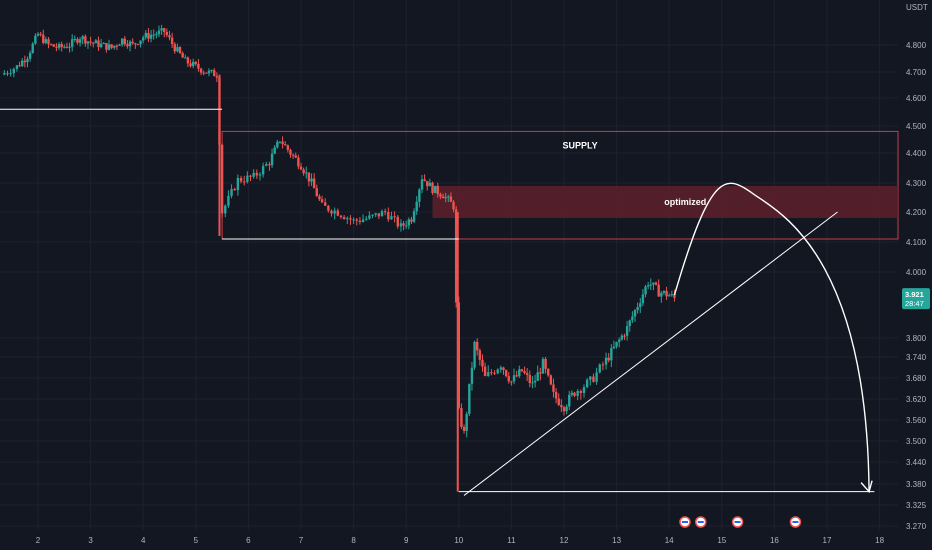 Image resolution: width=932 pixels, height=550 pixels. Describe the element at coordinates (143, 540) in the screenshot. I see `time-tick-label: 4` at that location.